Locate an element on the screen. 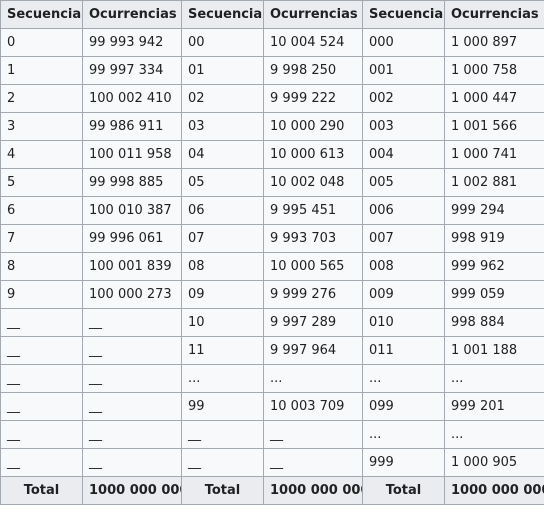  occurrences-cell: 100 000 273 is located at coordinates (132, 294).